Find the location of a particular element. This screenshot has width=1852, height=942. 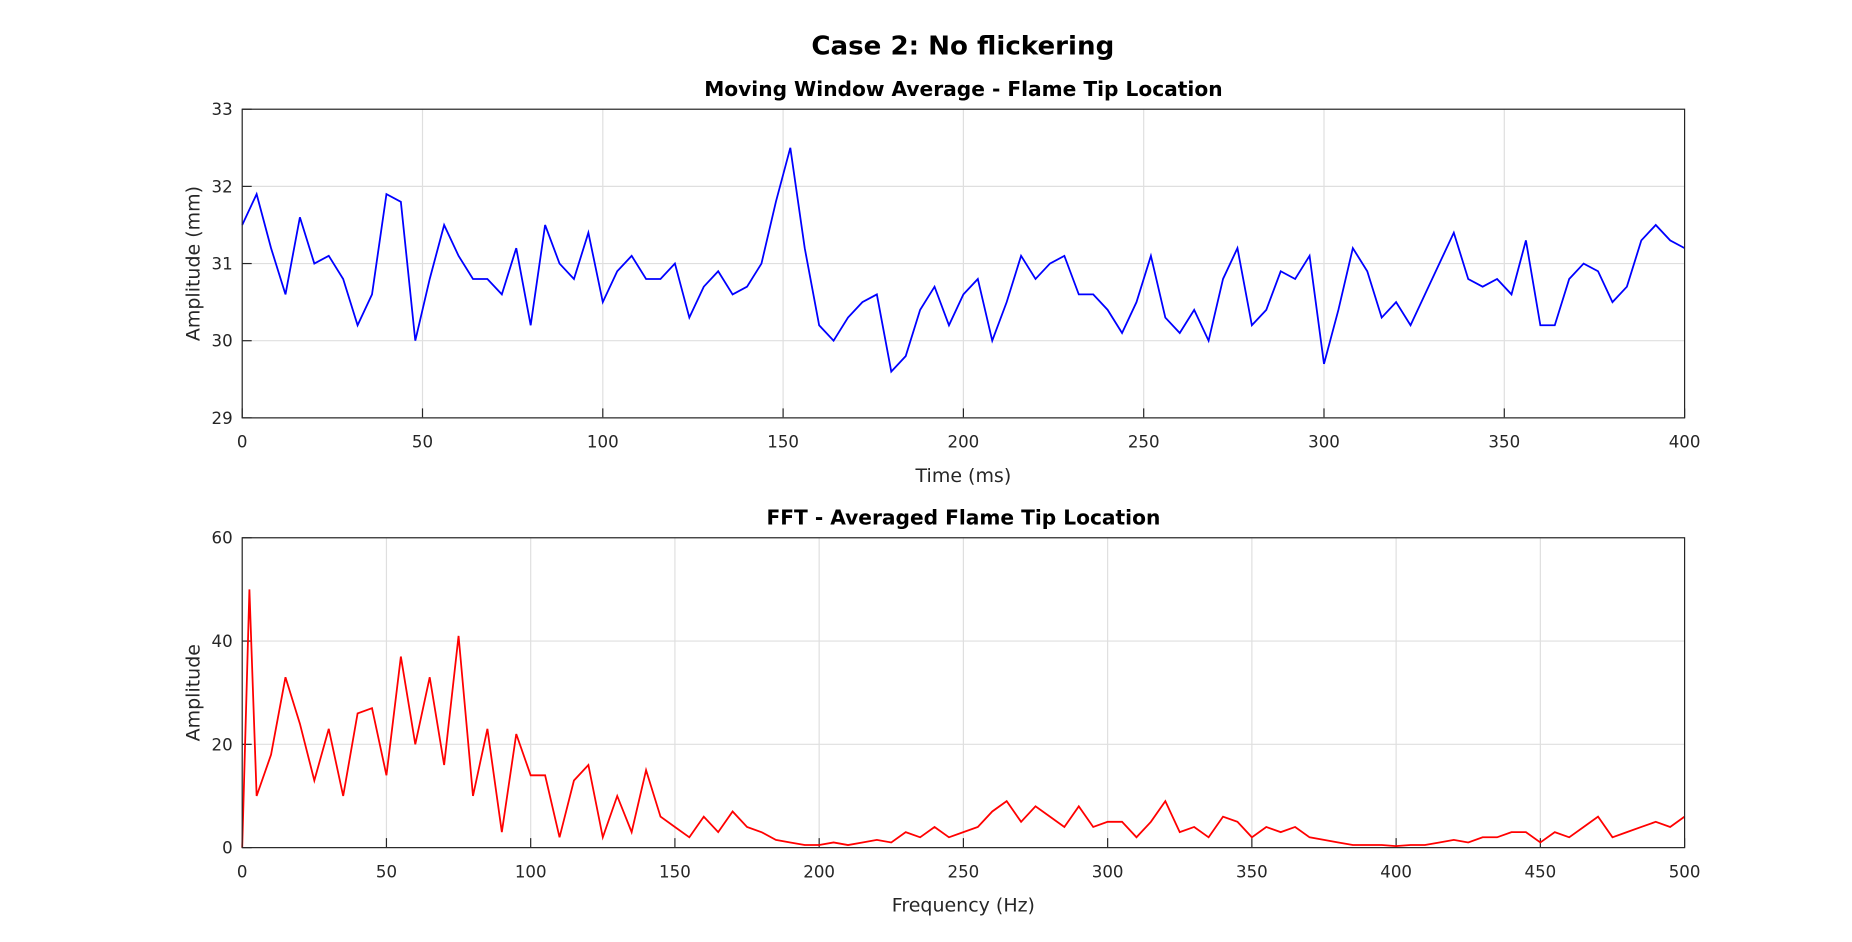

y-tick-label: 30 is located at coordinates (222, 341).